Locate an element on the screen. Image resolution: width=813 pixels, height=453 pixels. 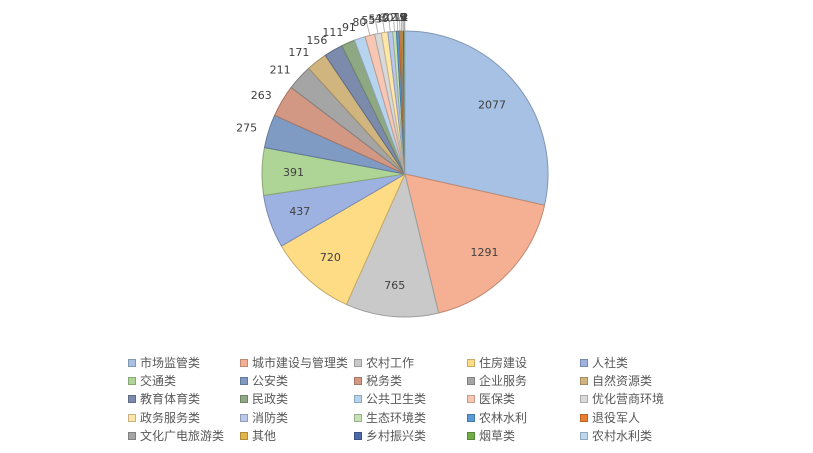
legend-item: 公安类 is located at coordinates (297, 381).